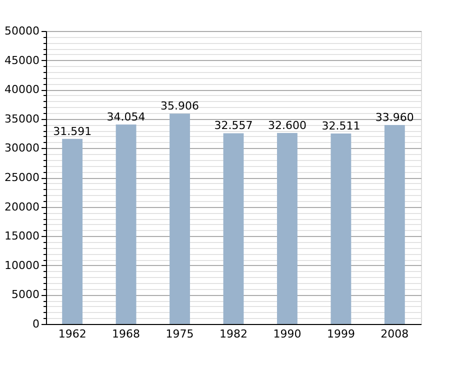  I want to click on y-tick-label: 20000, so click(22, 207).